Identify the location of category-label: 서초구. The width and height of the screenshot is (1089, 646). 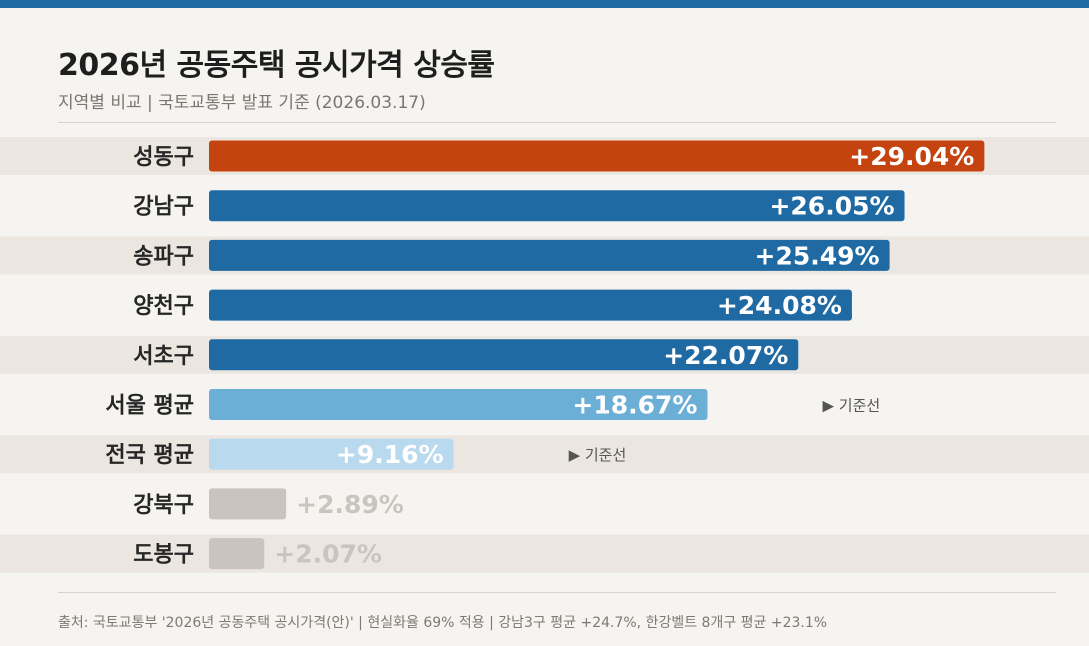
(163, 356).